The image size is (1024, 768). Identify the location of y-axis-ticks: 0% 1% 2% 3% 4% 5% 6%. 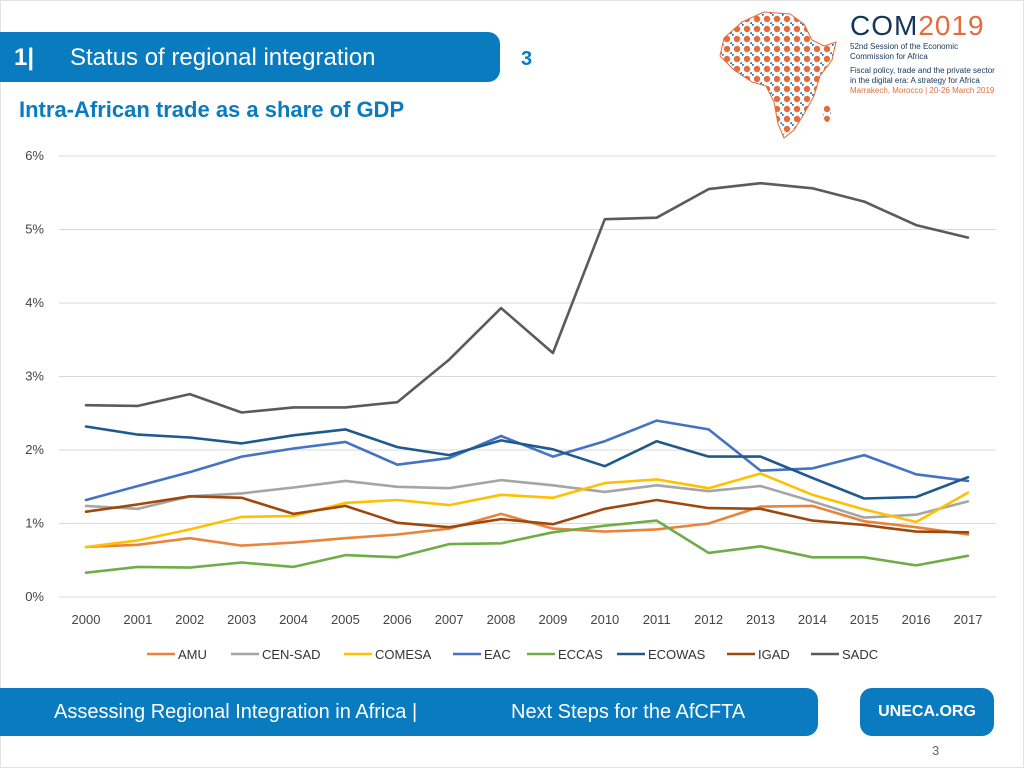
(34, 376).